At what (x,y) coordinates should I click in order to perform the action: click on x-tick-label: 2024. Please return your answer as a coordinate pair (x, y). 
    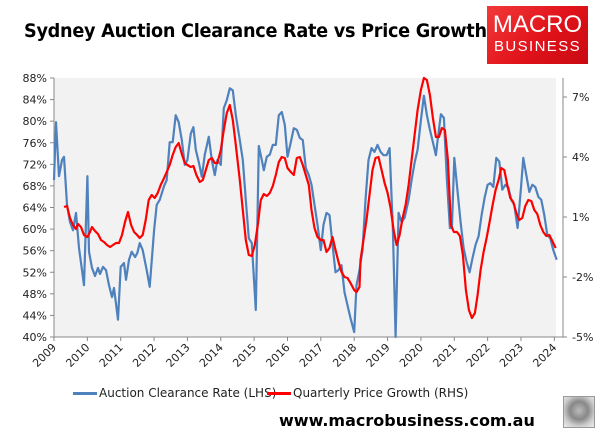
    Looking at the image, I should click on (544, 355).